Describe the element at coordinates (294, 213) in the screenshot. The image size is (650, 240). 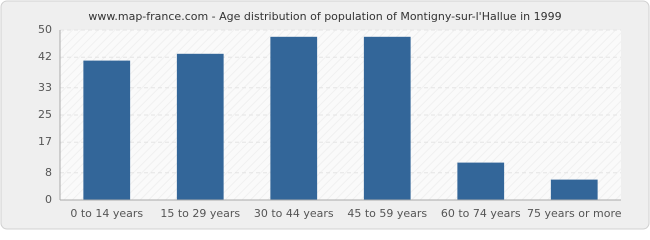
I see `x-tick-label: 30 to 44 years` at that location.